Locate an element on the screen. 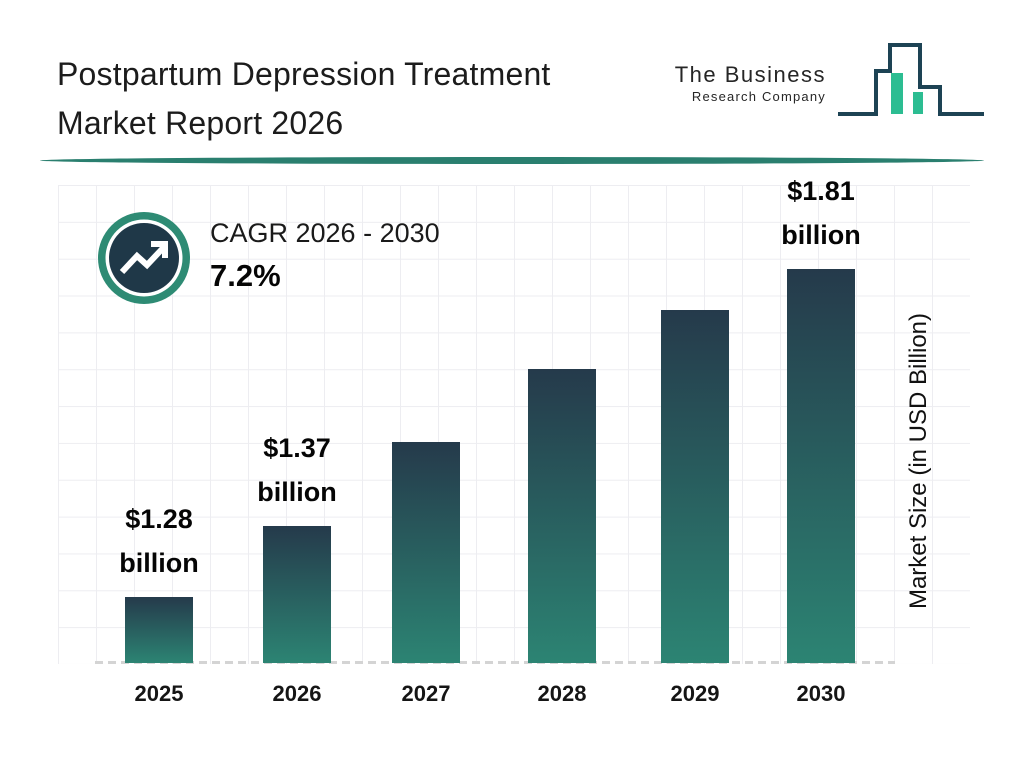 The height and width of the screenshot is (768, 1024). trend-arrow-head is located at coordinates (159, 249).